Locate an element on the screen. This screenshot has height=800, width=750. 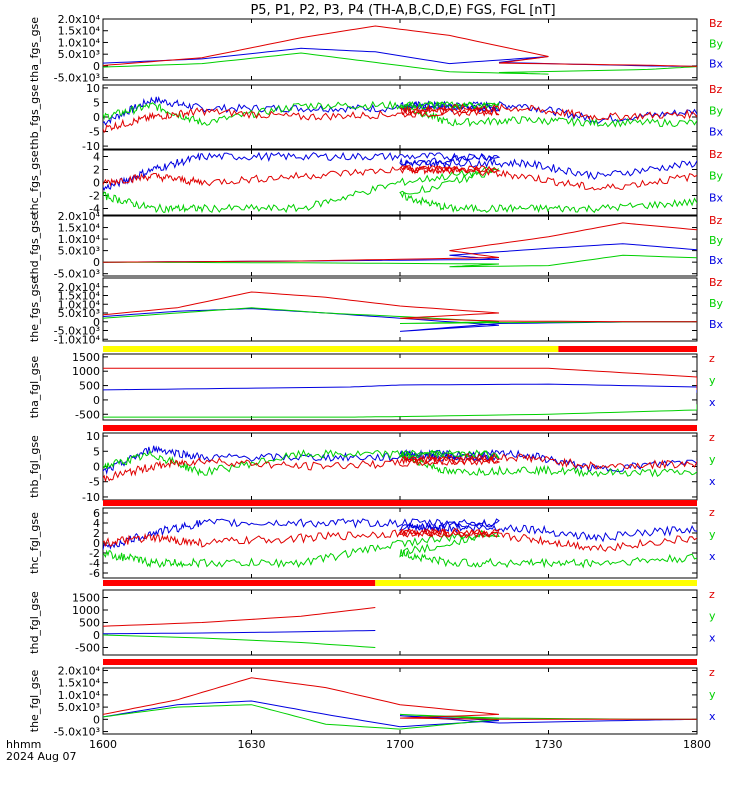
y-tick-label: 5 is located at coordinates (96, 102).